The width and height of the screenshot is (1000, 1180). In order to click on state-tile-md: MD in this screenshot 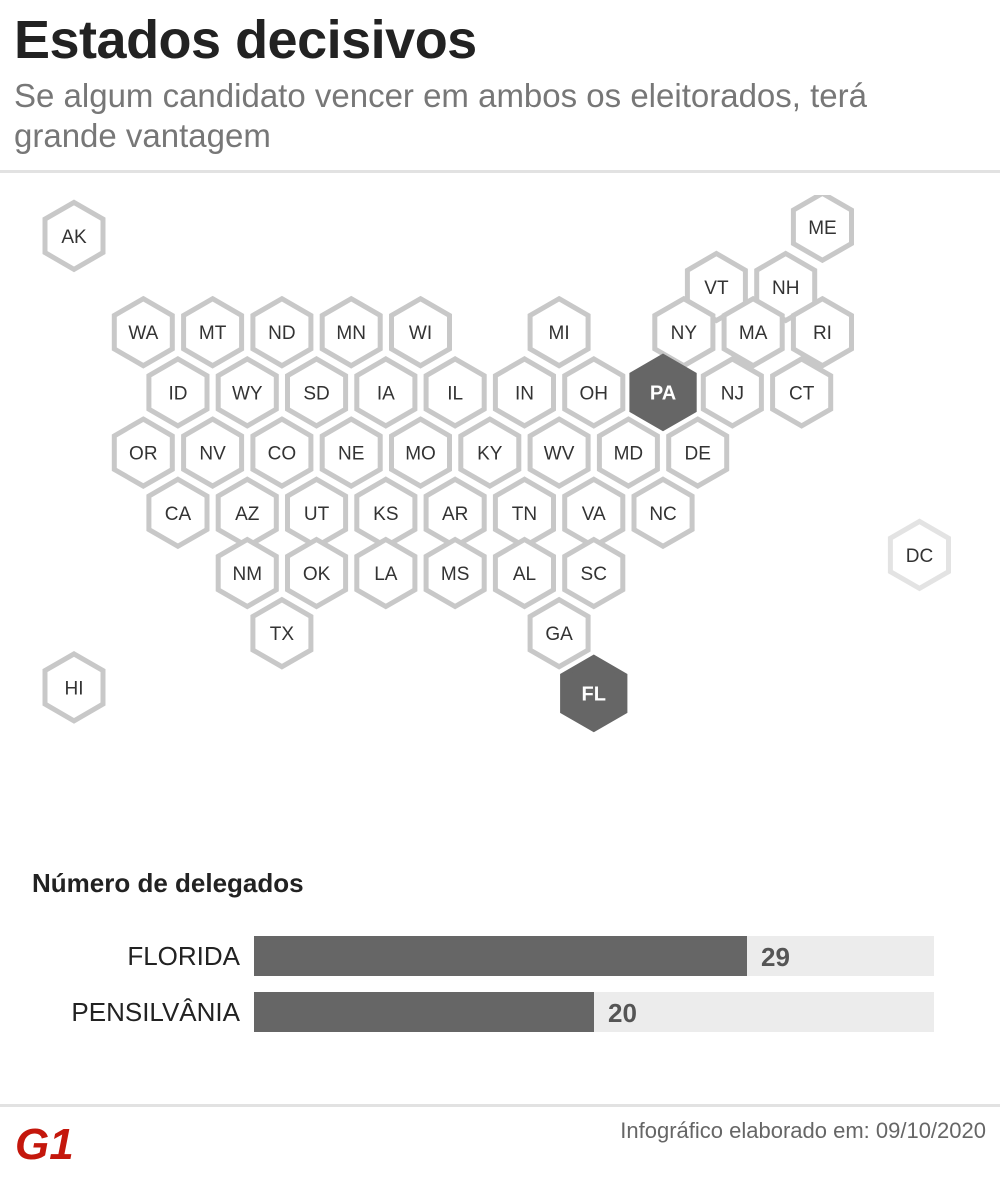, I will do `click(628, 452)`.